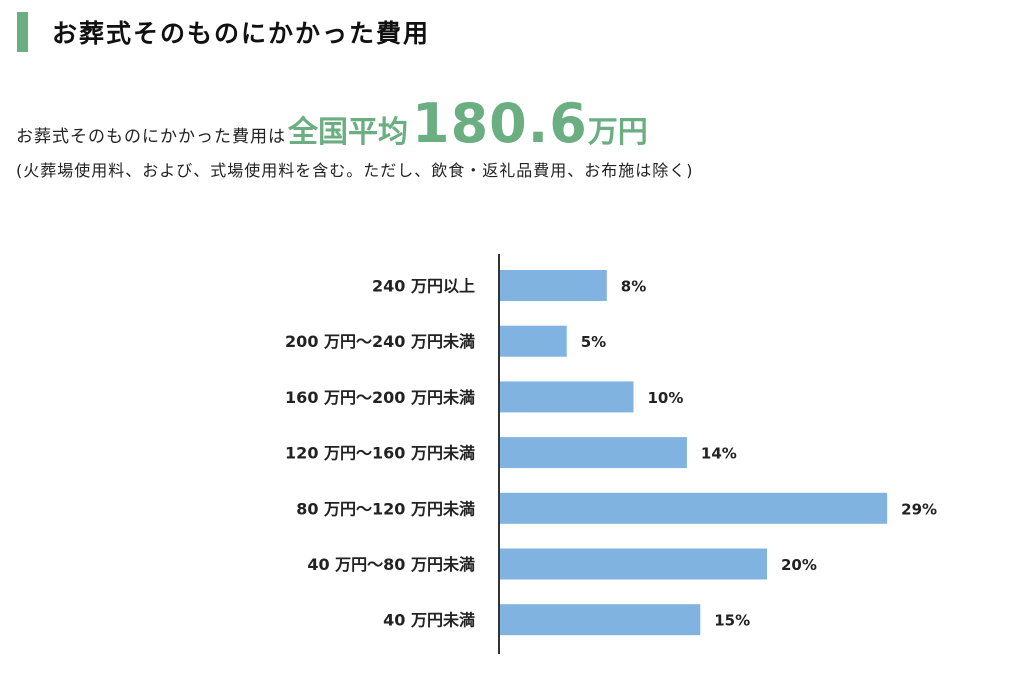 The height and width of the screenshot is (693, 1024). I want to click on value-label: 29%, so click(919, 509).